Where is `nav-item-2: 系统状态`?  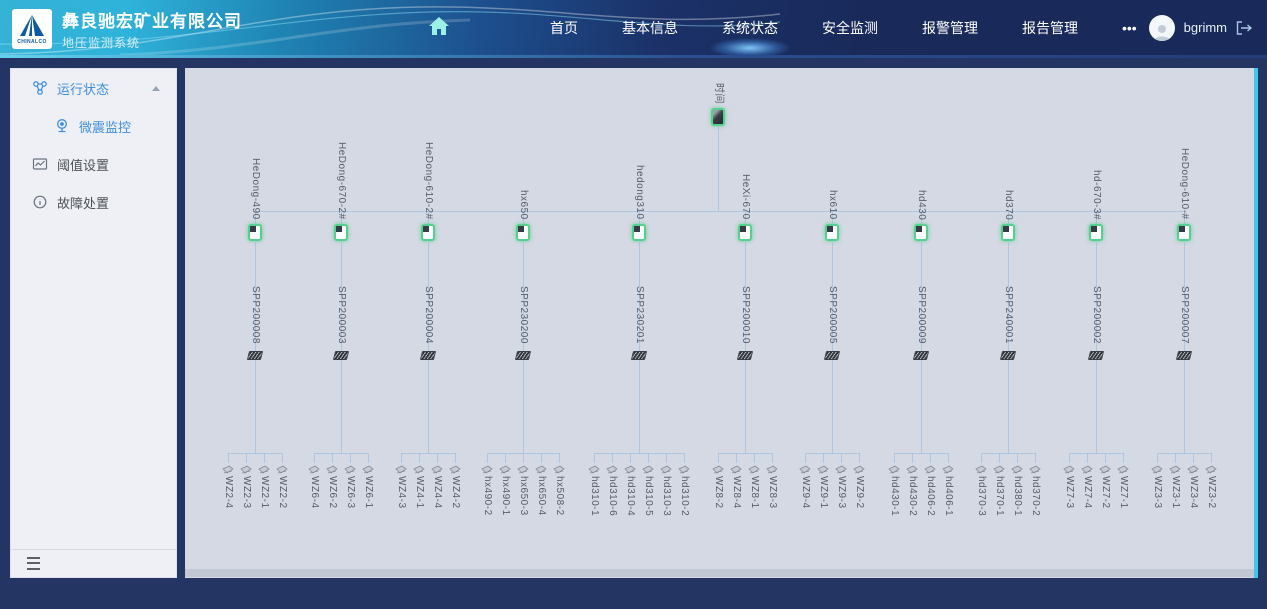
nav-item-2: 系统状态 is located at coordinates (750, 28).